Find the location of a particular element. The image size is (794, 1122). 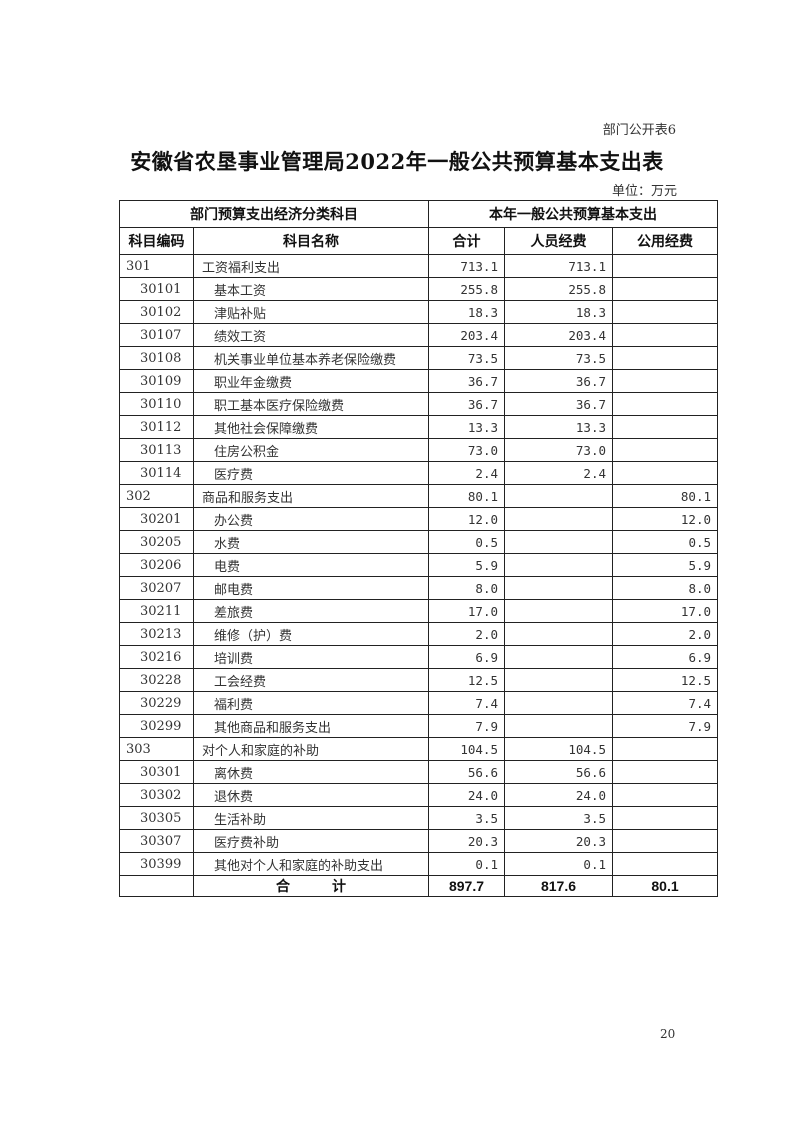

table-row: 30109 职业年金缴费 36.7 36.7 is located at coordinates (419, 381).